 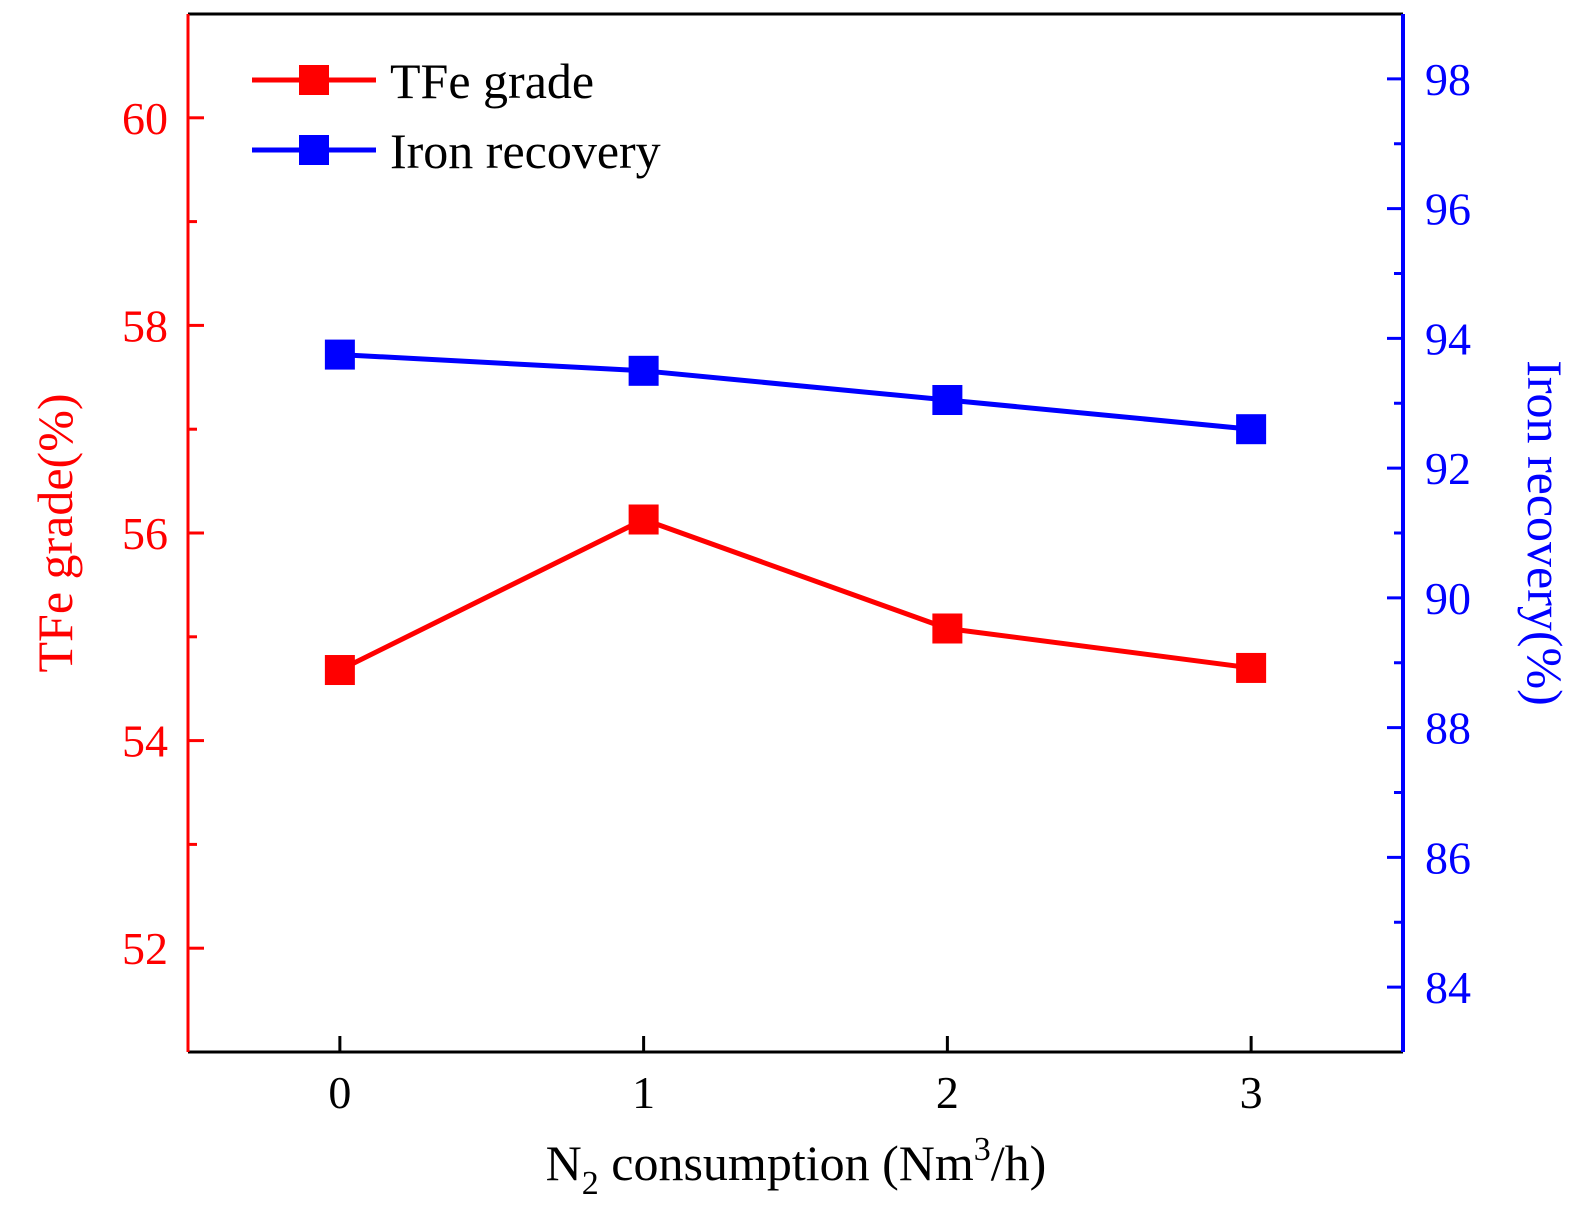 I want to click on series-line-tfe-grade, so click(x=795, y=594).